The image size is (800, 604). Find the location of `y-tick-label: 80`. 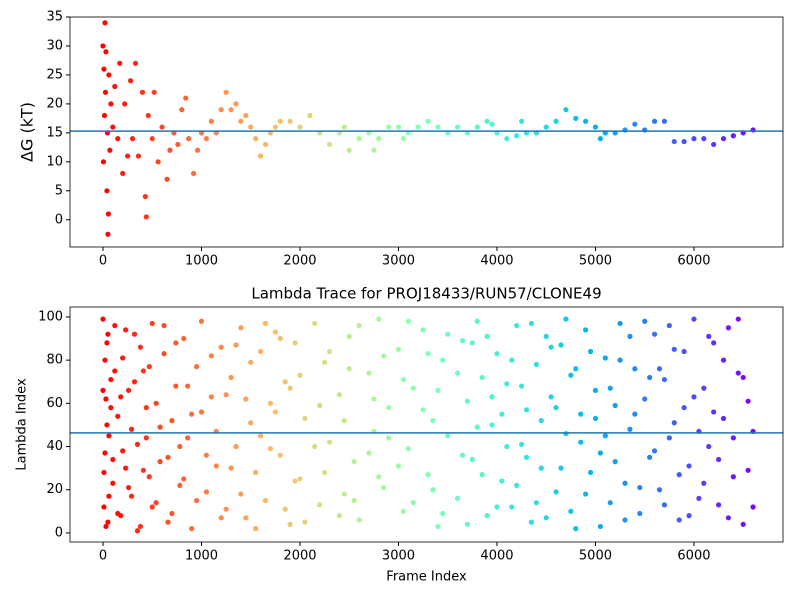

y-tick-label: 80 is located at coordinates (54, 360).